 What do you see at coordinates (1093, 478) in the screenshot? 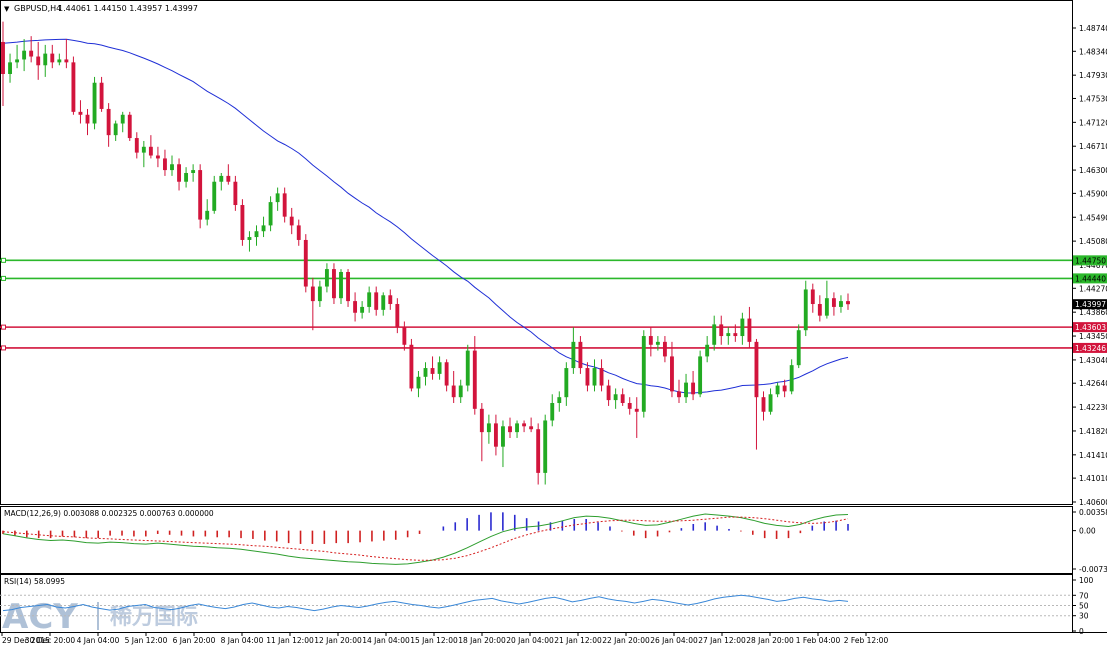
I see `price-tick-label: 1.41010` at bounding box center [1093, 478].